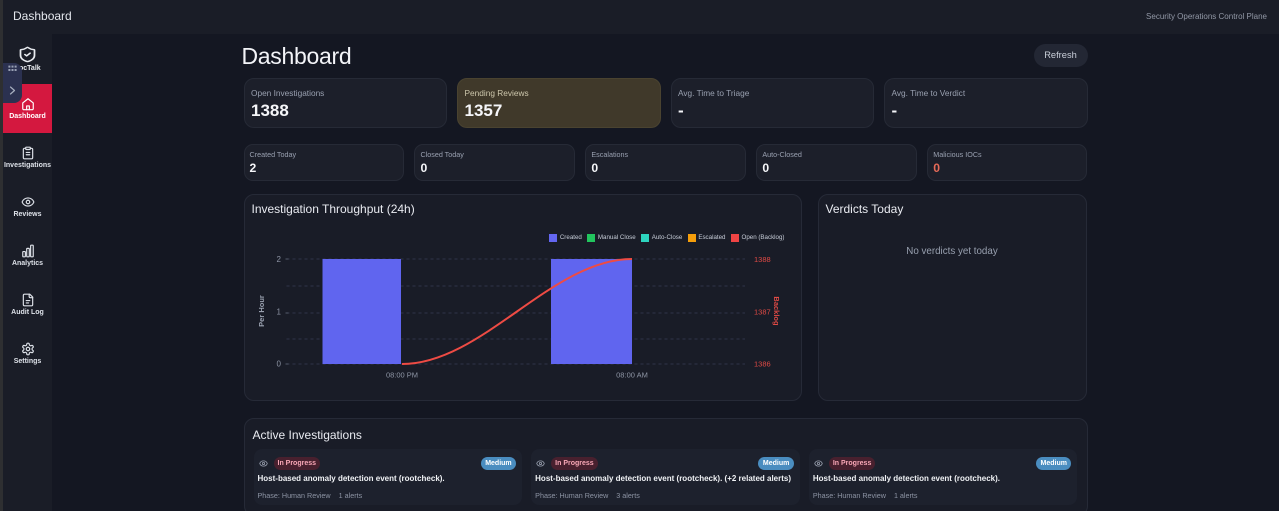 This screenshot has height=511, width=1279. What do you see at coordinates (762, 259) in the screenshot?
I see `svg-text: 1388` at bounding box center [762, 259].